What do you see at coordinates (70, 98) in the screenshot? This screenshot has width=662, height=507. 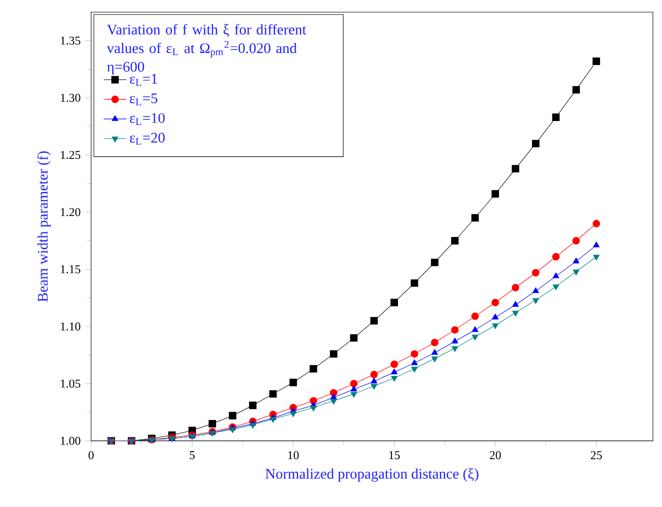 I see `y-tick-label: 1.30` at bounding box center [70, 98].